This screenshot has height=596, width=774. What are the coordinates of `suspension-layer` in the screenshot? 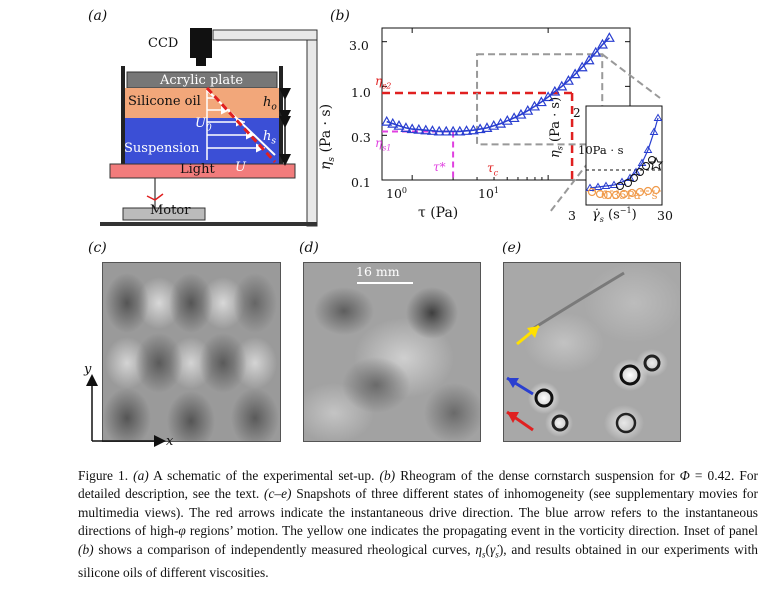 It's located at (202, 141).